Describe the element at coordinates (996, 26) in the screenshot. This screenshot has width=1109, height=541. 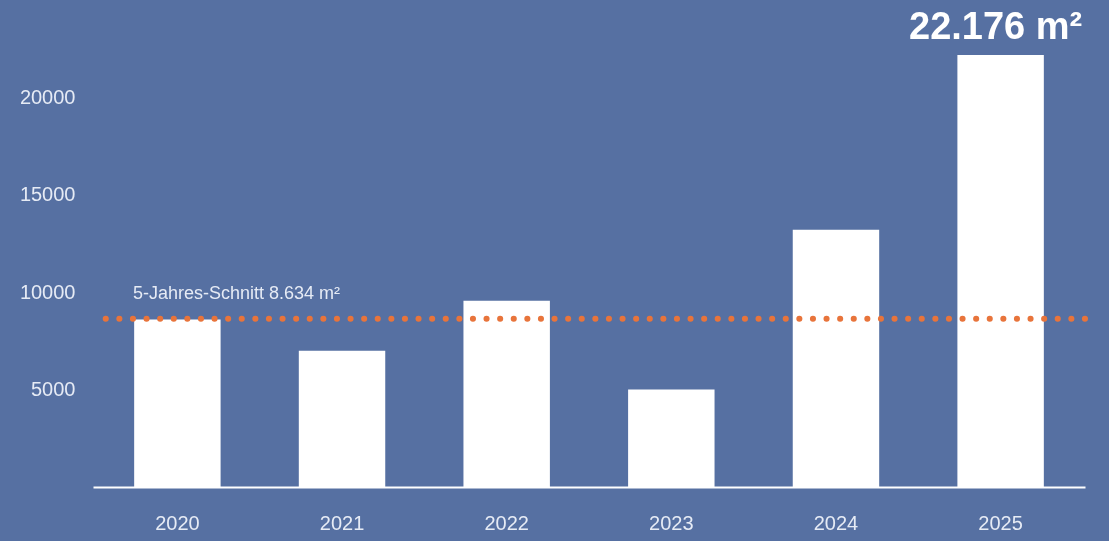
I see `annotation: 22.176 m²` at that location.